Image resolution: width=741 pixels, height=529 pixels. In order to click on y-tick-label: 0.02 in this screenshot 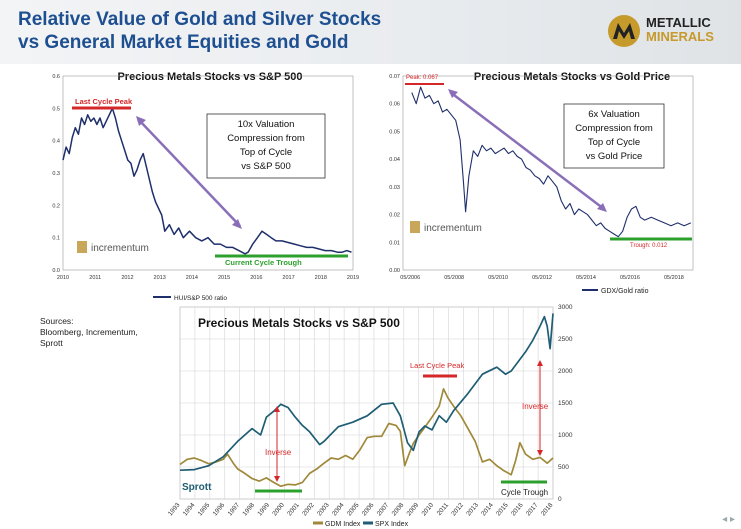, I will do `click(394, 216)`.